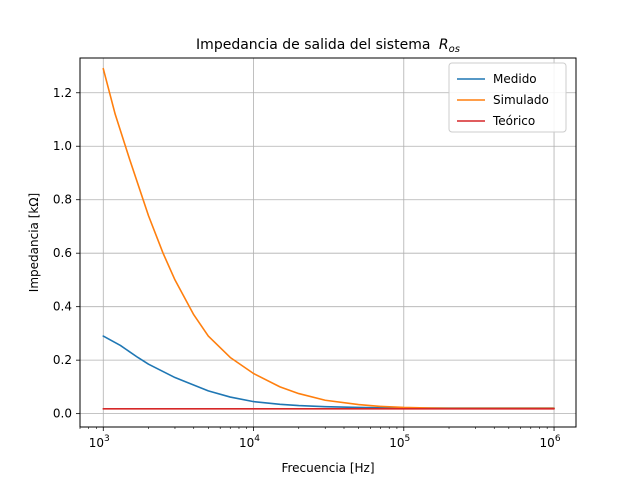  Describe the element at coordinates (62, 253) in the screenshot. I see `y-tick-label: 0.6` at that location.